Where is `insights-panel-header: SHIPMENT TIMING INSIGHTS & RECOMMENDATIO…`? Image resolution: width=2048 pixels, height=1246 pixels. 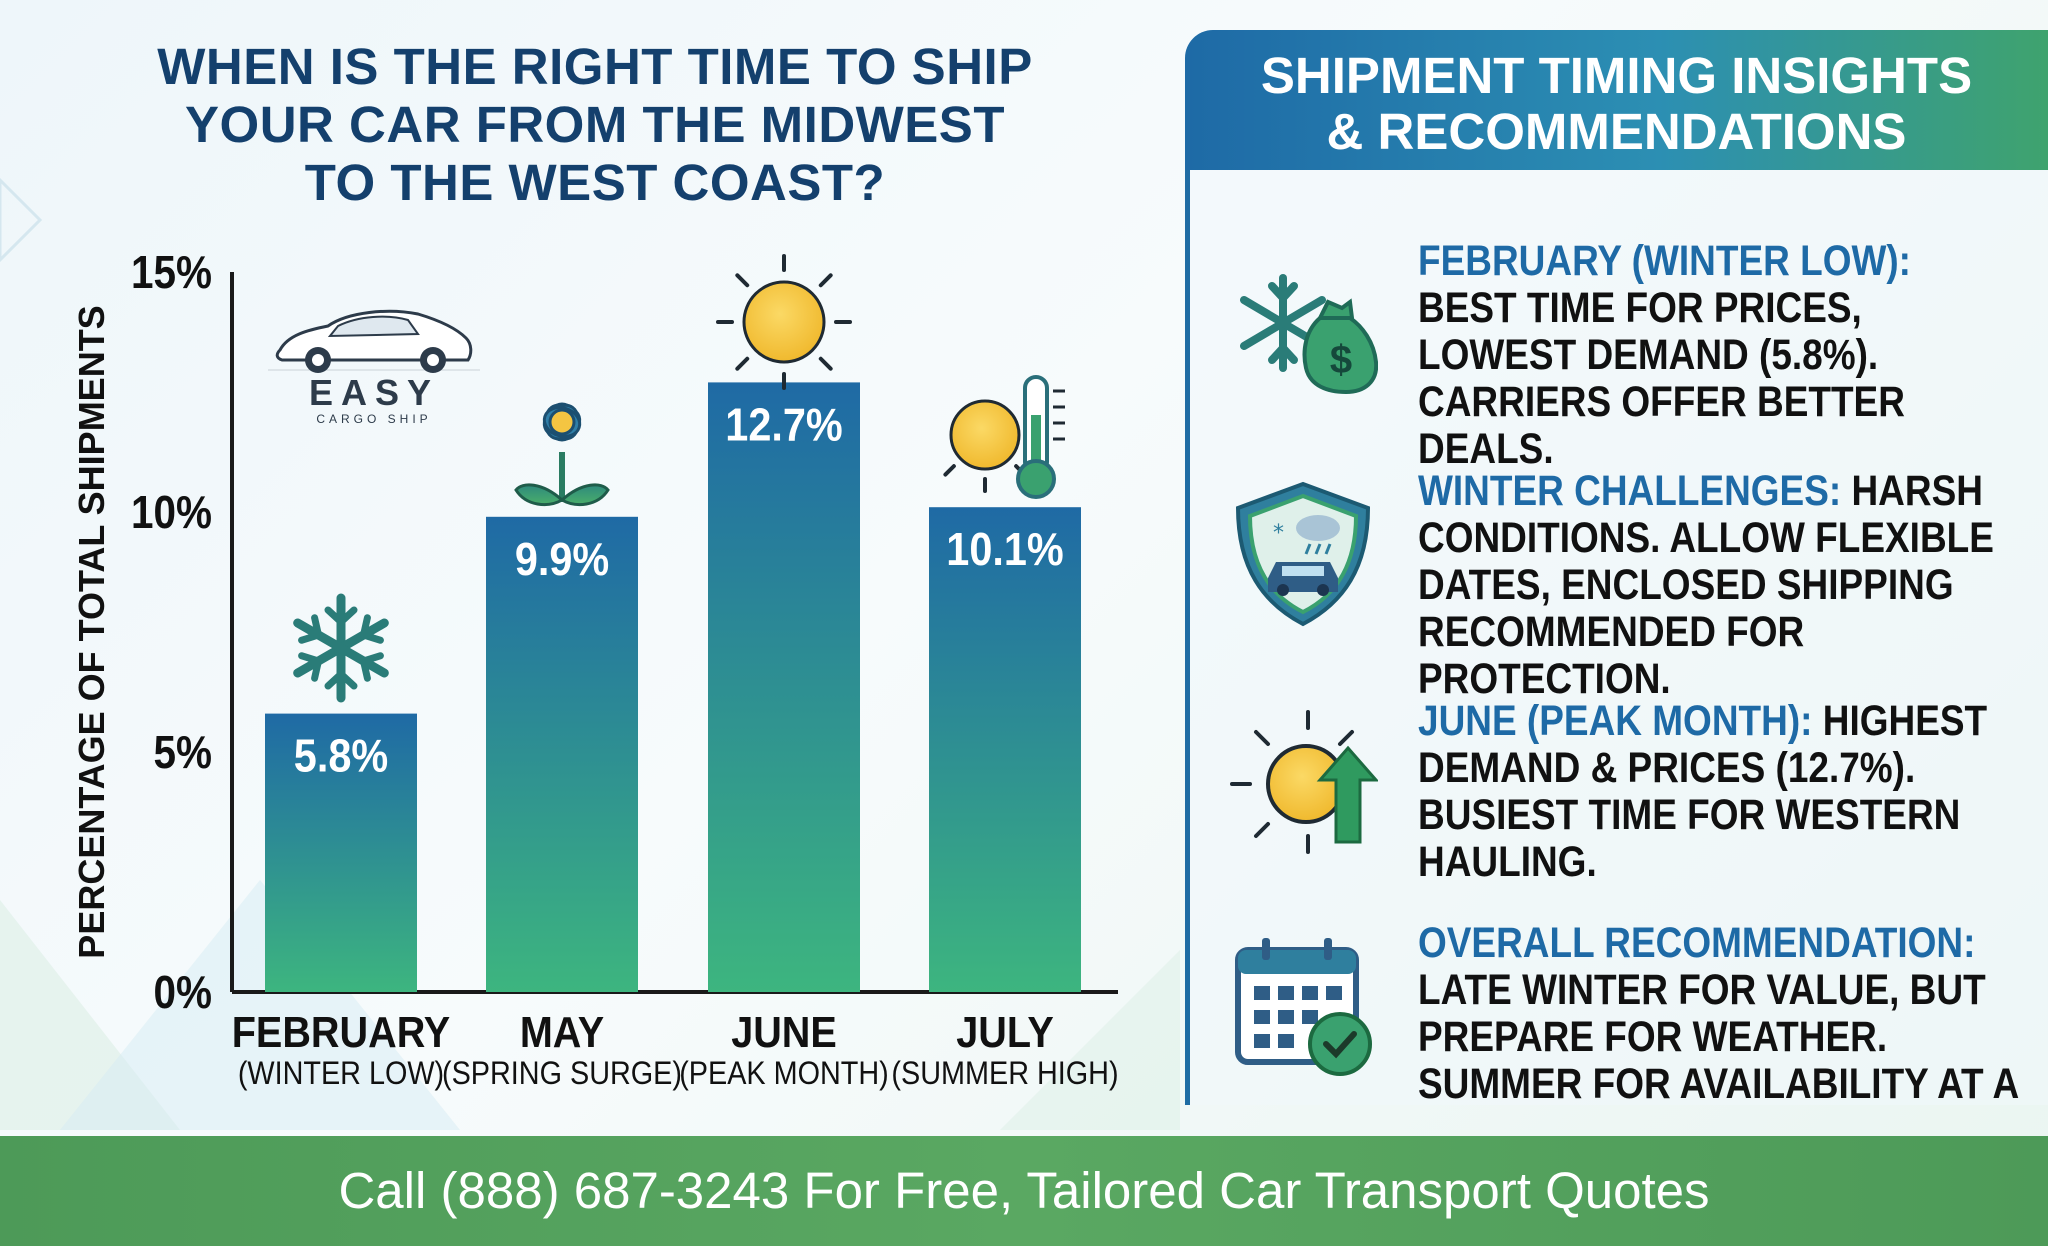
insights-panel-header: SHIPMENT TIMING INSIGHTS & RECOMMENDATIO… is located at coordinates (1616, 100).